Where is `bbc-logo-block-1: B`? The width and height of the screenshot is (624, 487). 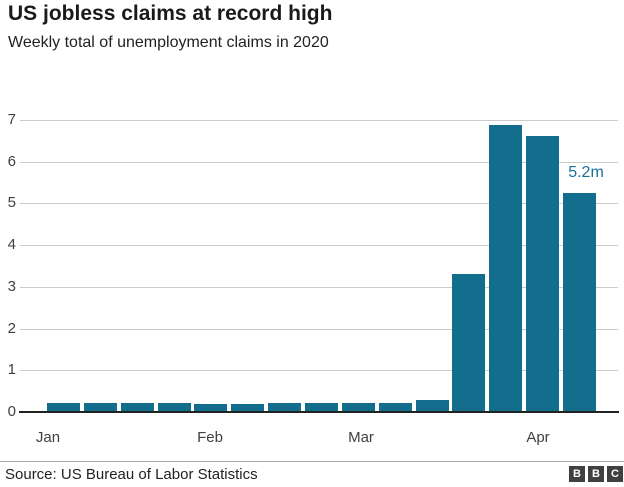 bbc-logo-block-1: B is located at coordinates (577, 474).